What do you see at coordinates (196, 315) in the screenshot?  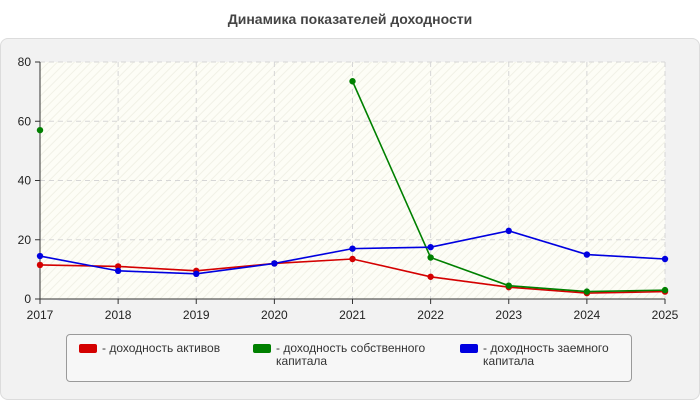 I see `x-tick-label: 2019` at bounding box center [196, 315].